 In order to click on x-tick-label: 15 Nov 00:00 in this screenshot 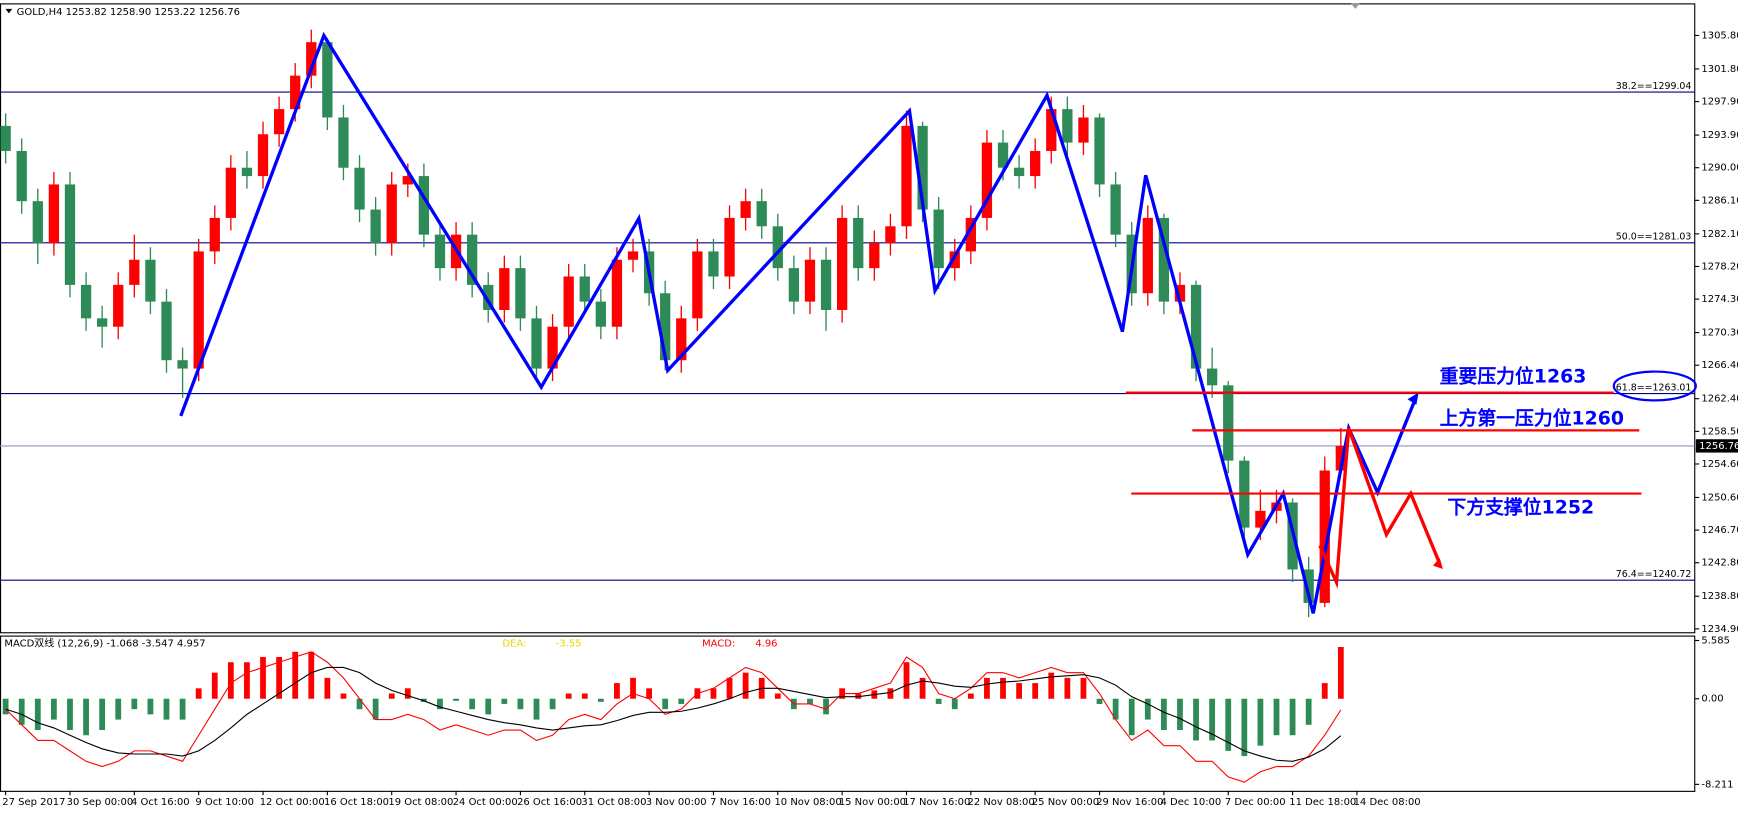, I will do `click(872, 802)`.